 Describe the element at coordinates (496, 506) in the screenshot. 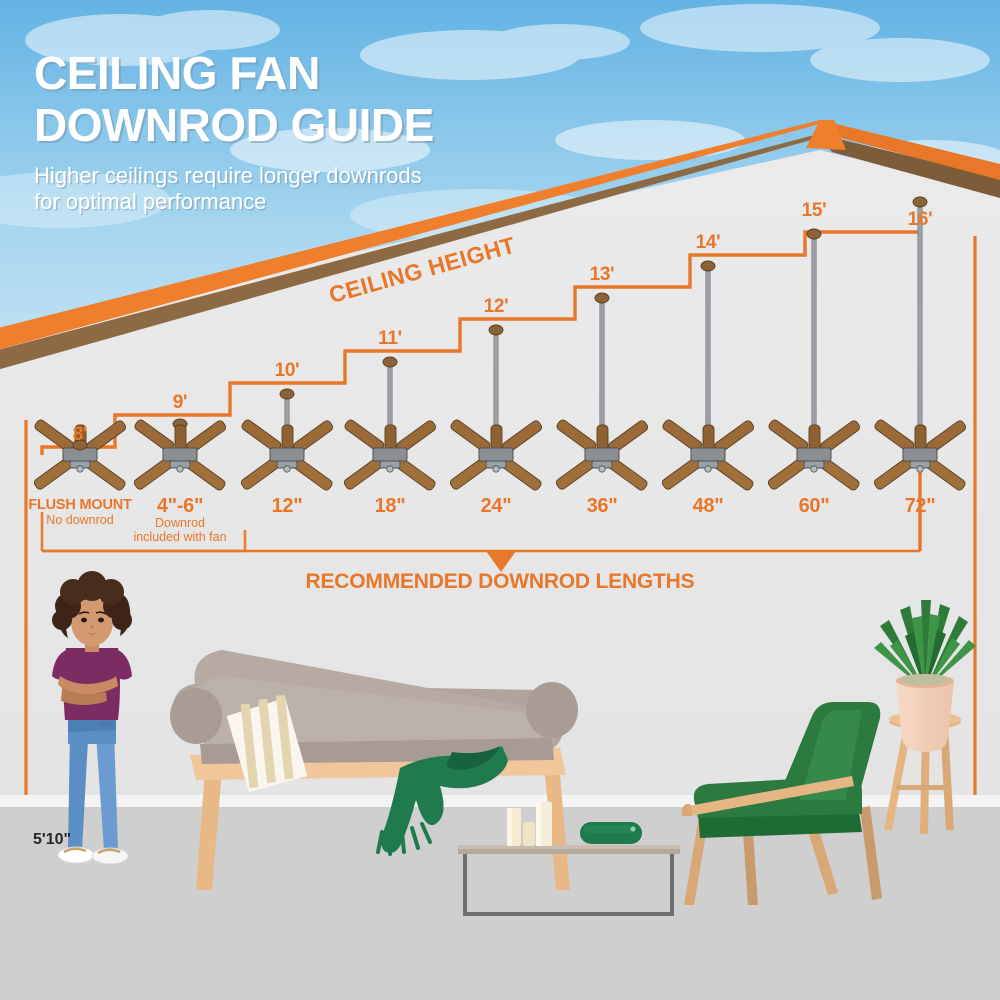

I see `downrod-label-24in: 24"` at that location.